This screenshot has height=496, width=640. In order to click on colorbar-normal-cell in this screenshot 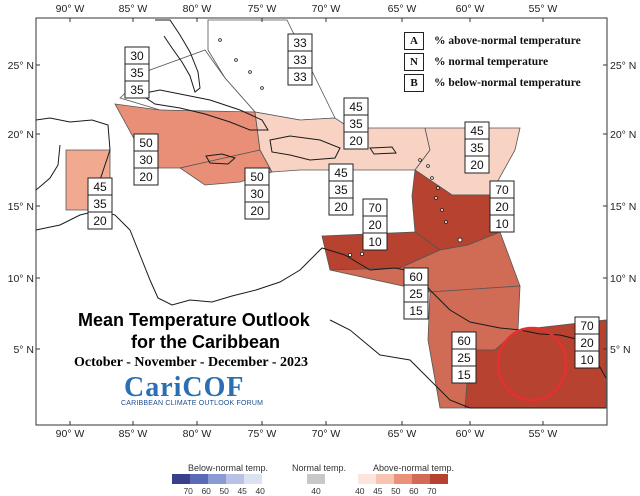, I will do `click(316, 479)`.